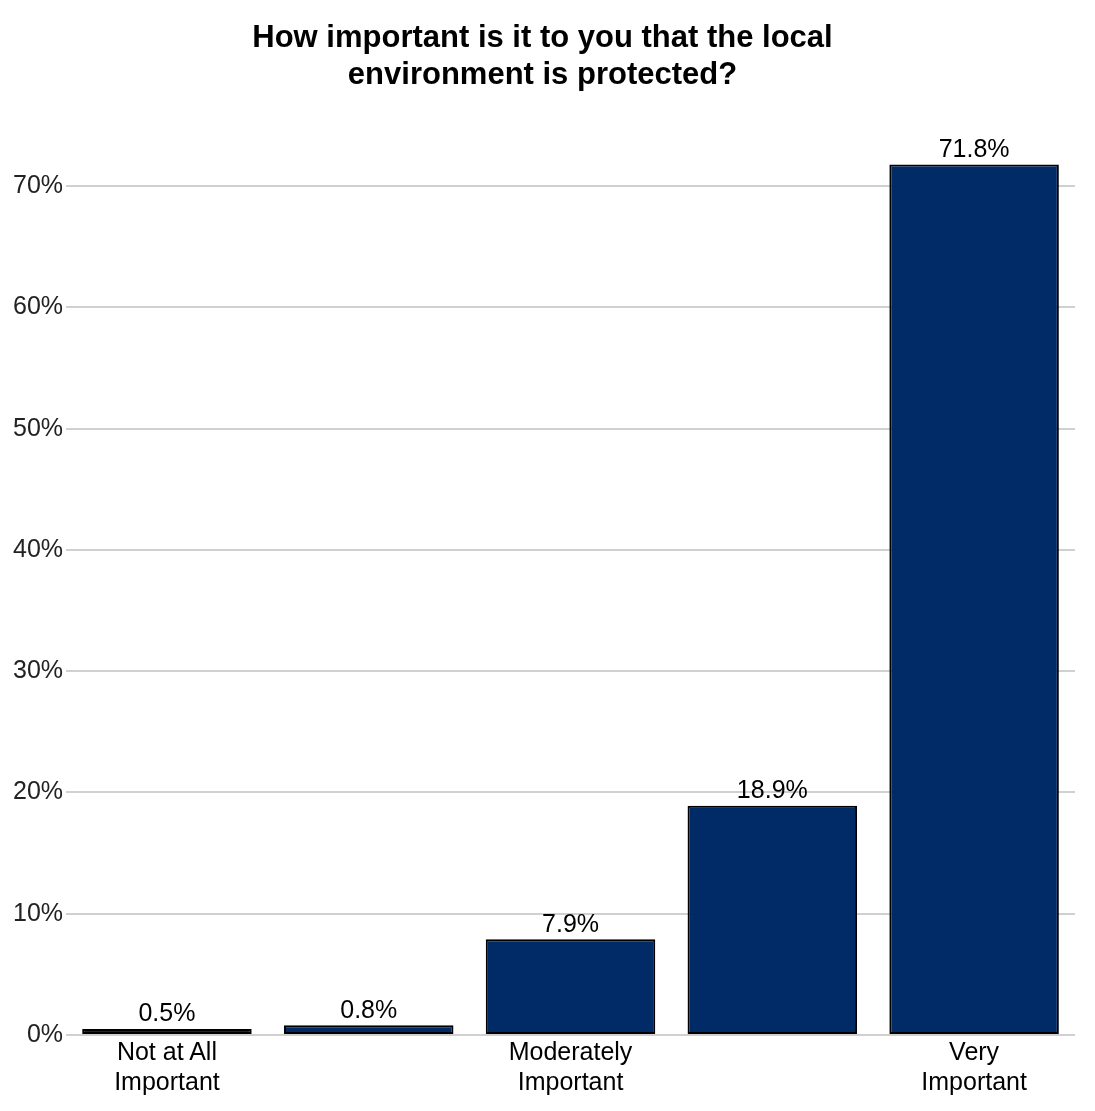 The height and width of the screenshot is (1111, 1095). Describe the element at coordinates (542, 55) in the screenshot. I see `chart-title: How important is it to you that the local environment is protected?` at that location.